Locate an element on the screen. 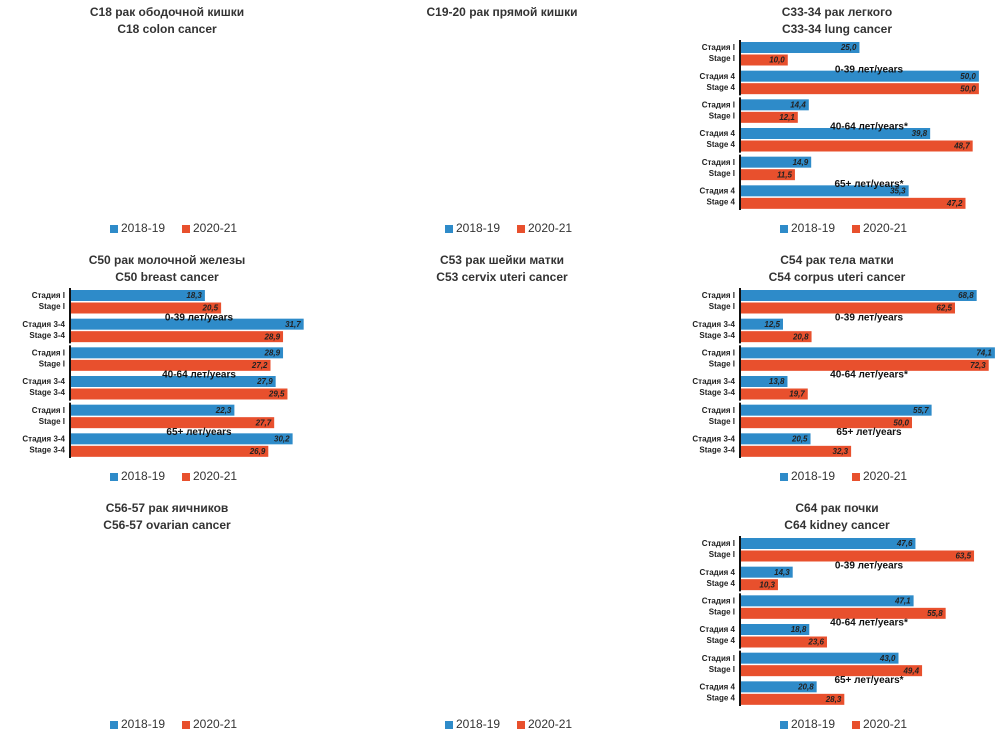 The width and height of the screenshot is (1007, 744). value-label: 20,5 is located at coordinates (210, 308).